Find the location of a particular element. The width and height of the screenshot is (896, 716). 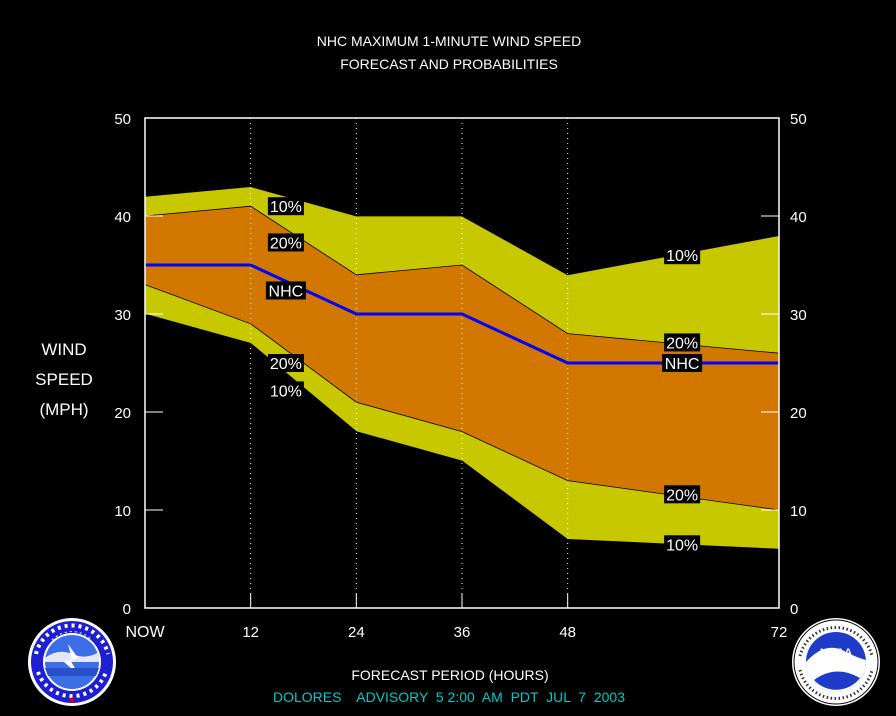

line-nhc is located at coordinates (462, 314).